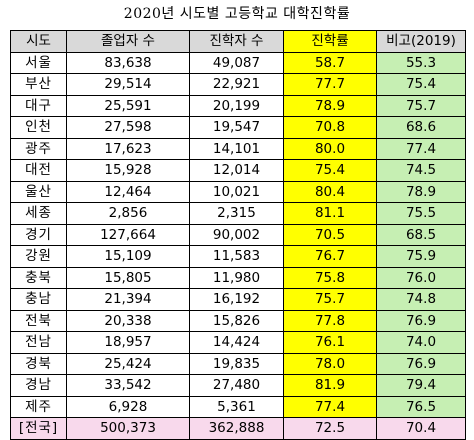 The width and height of the screenshot is (474, 440). I want to click on rate-cell: 58.7, so click(330, 62).